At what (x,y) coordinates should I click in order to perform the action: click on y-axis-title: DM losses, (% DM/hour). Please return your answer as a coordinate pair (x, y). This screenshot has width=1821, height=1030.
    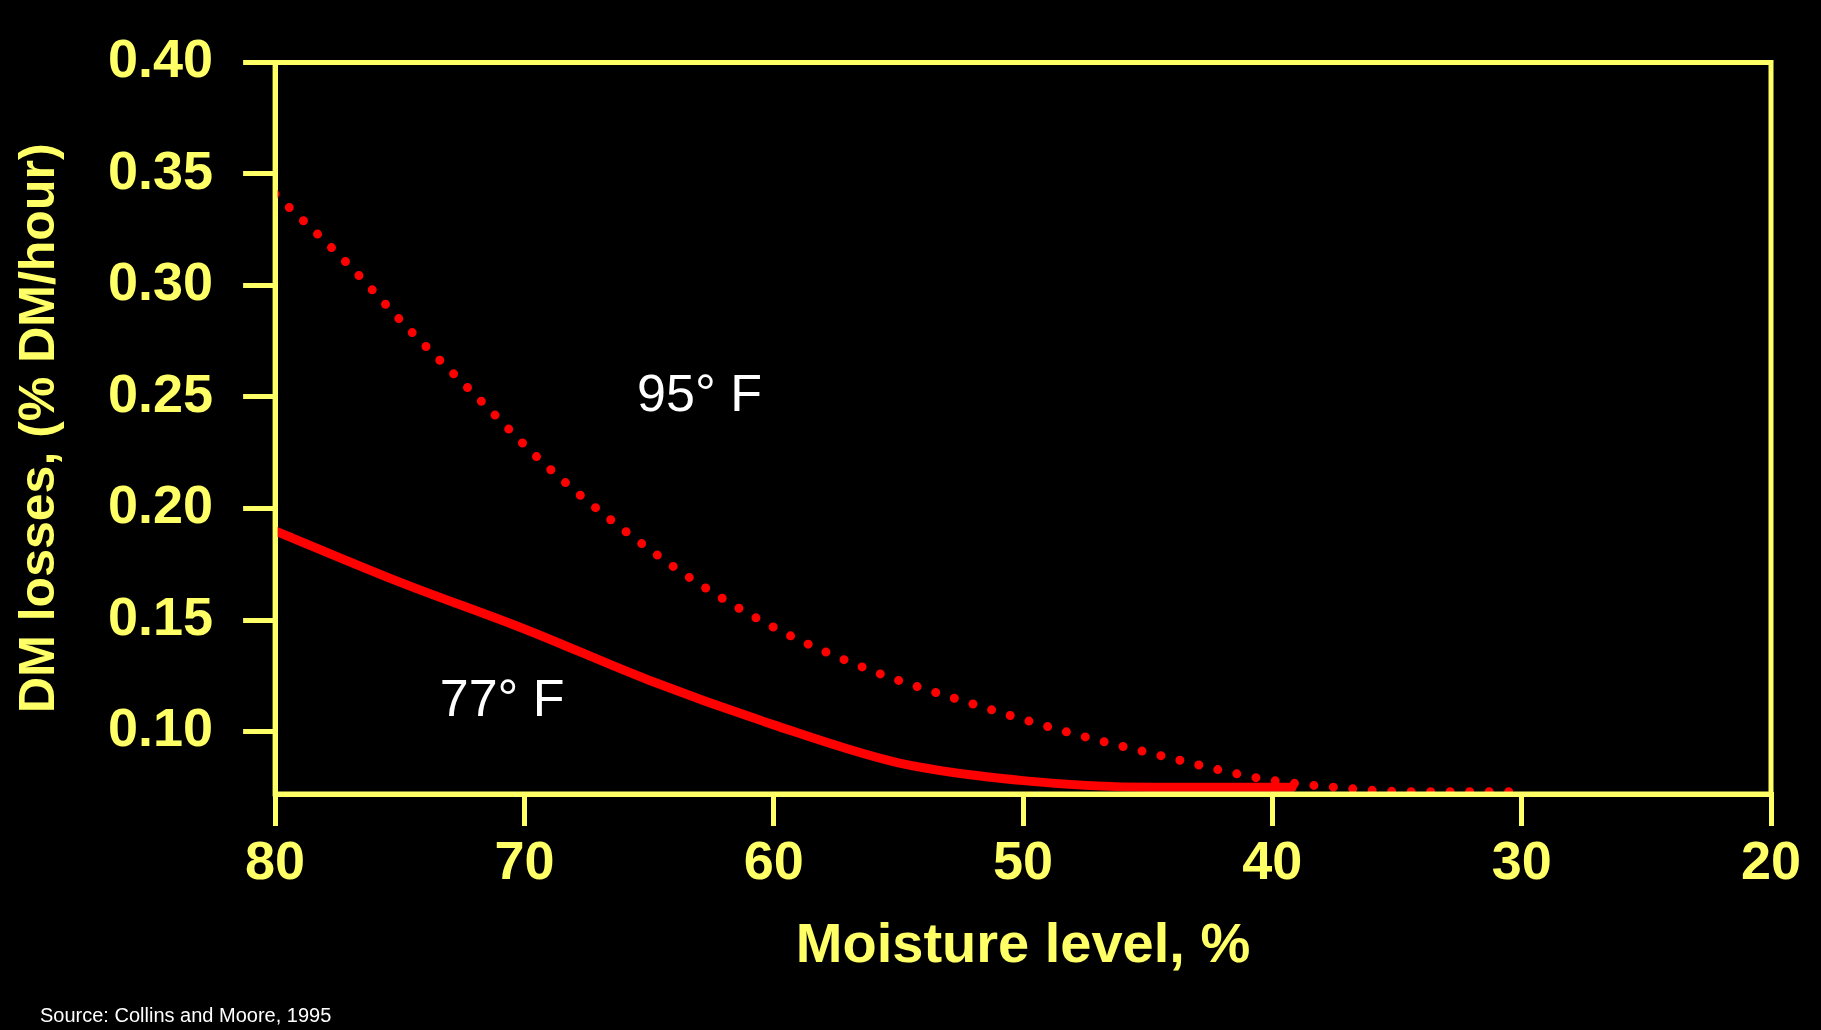
    Looking at the image, I should click on (36, 428).